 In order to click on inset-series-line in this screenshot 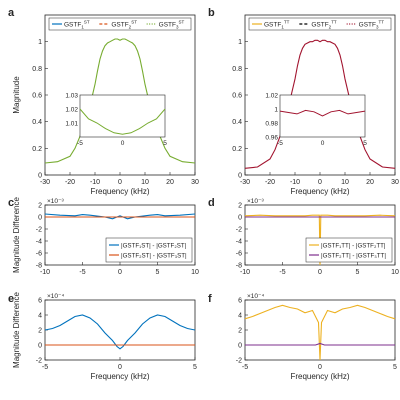, I will do `click(122, 121)`.